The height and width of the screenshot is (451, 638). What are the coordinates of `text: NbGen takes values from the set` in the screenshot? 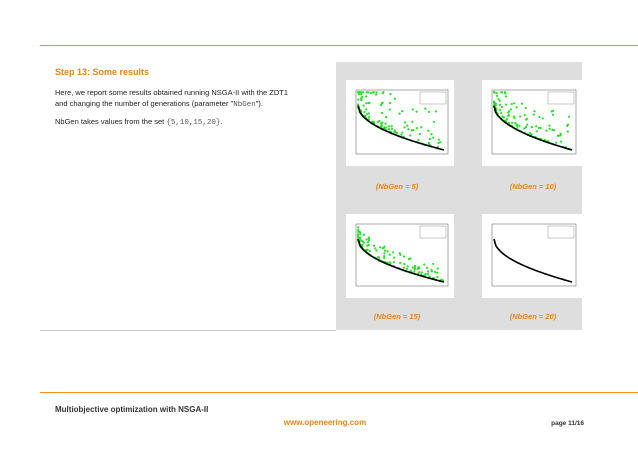 It's located at (111, 121).